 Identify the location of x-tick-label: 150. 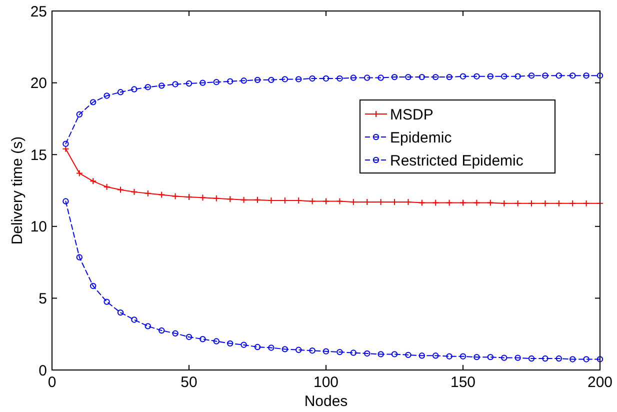
(463, 382).